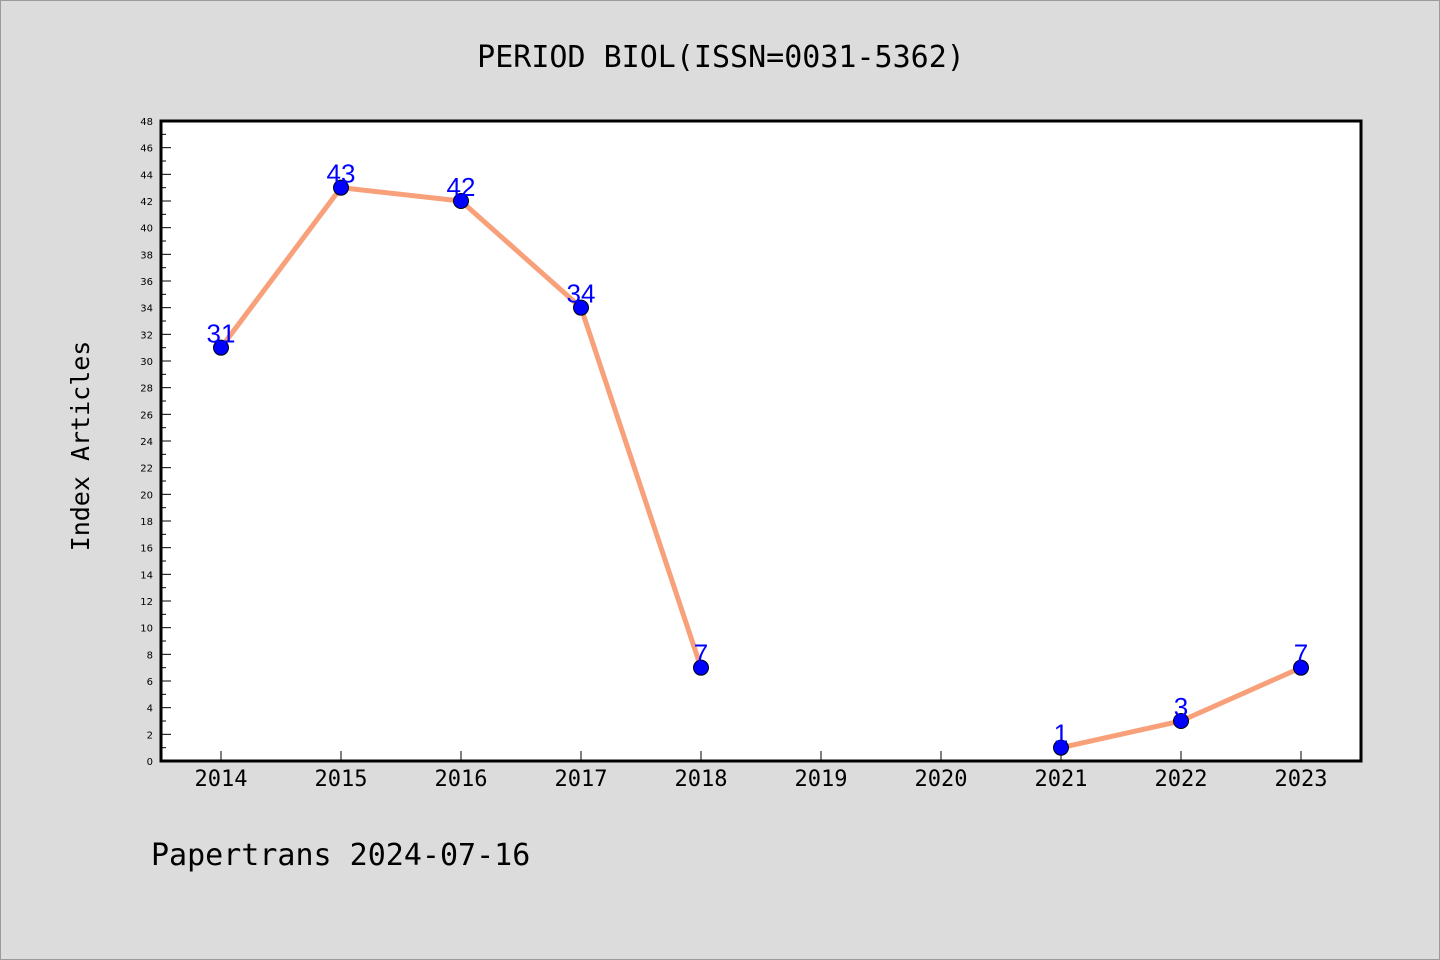  What do you see at coordinates (701, 779) in the screenshot?
I see `x-tick-label: 2018` at bounding box center [701, 779].